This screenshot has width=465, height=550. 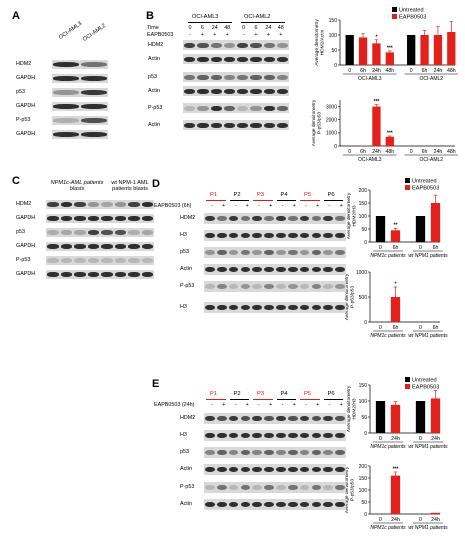 What do you see at coordinates (150, 16) in the screenshot?
I see `panel-b-label: B` at bounding box center [150, 16].